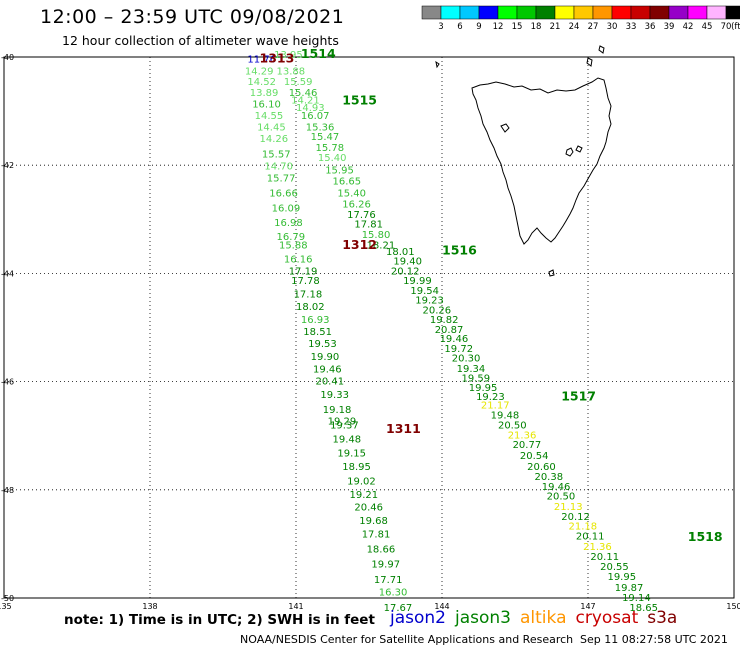 The height and width of the screenshot is (650, 740). What do you see at coordinates (269, 116) in the screenshot?
I see `wave-height-value: 14.55` at bounding box center [269, 116].